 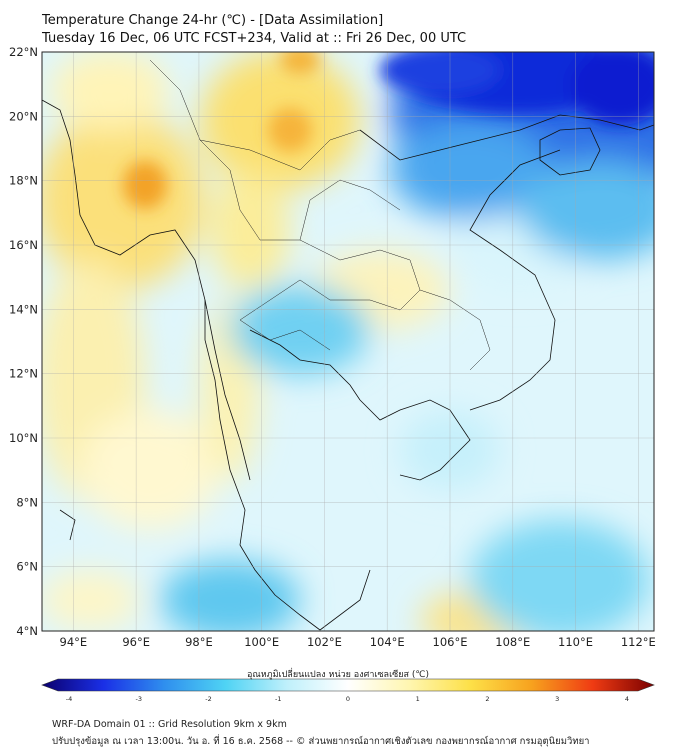 I want to click on lat-tick-label: 4°N, so click(x=27, y=631).